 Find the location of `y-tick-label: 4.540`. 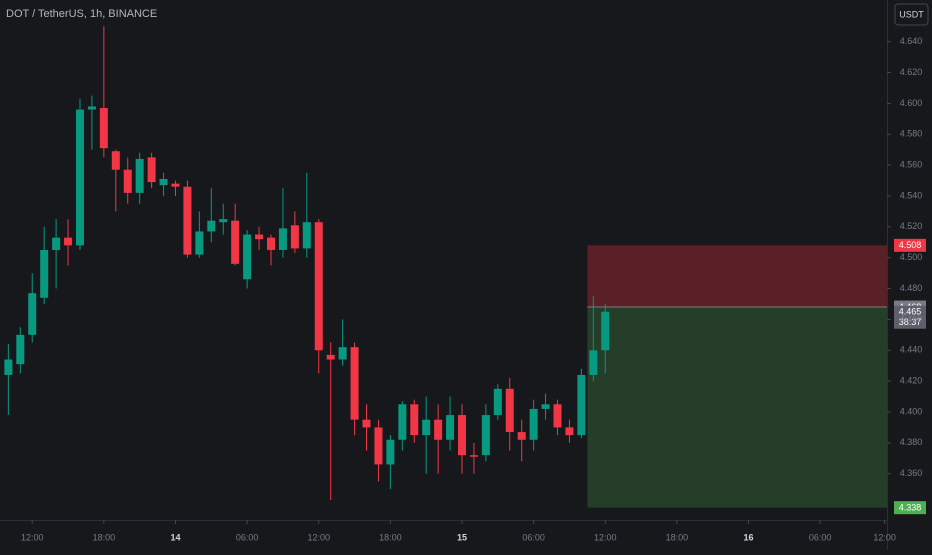

y-tick-label: 4.540 is located at coordinates (911, 195).